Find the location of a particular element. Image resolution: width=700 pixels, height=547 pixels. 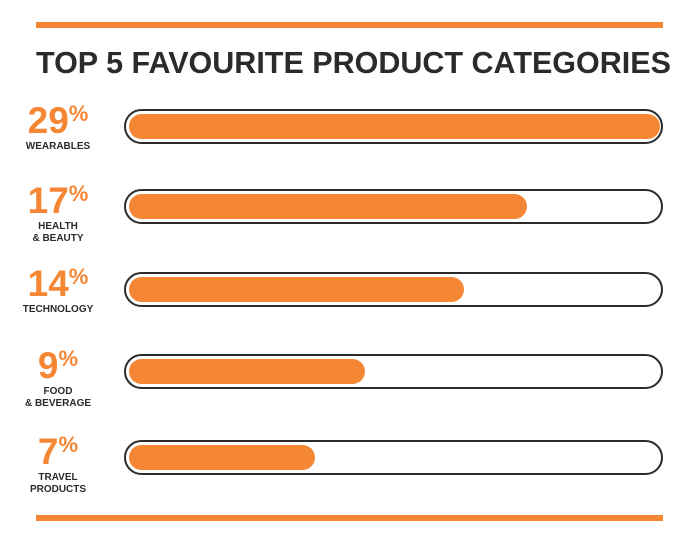

value-number: 7 is located at coordinates (48, 451).